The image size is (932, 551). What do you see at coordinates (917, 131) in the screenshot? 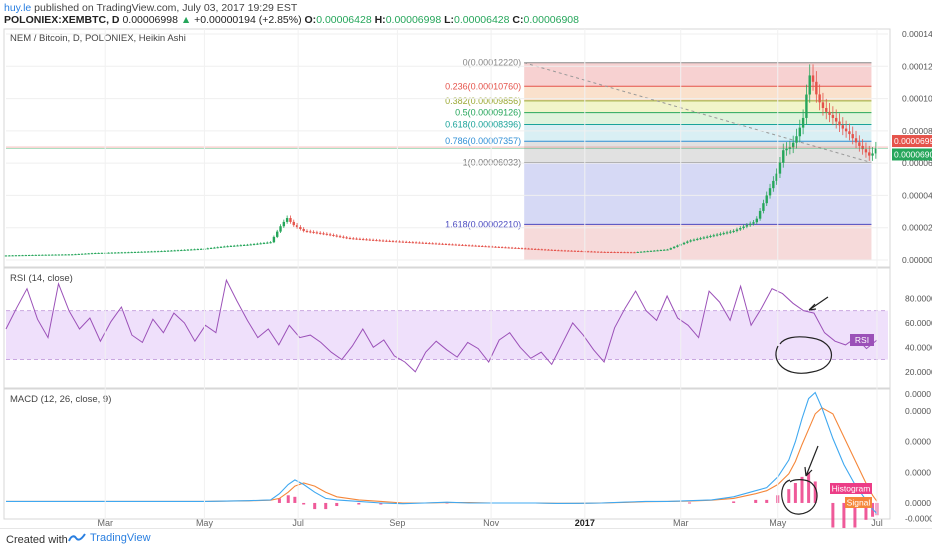
I see `price-tick-label: 0.00008000` at bounding box center [917, 131].